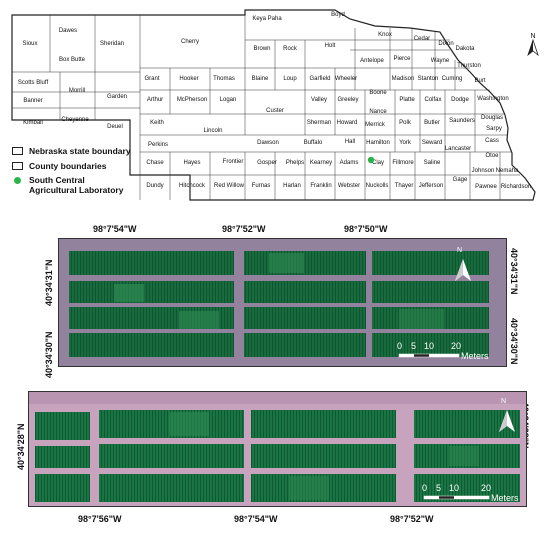 This screenshot has width=550, height=535. What do you see at coordinates (112, 44) in the screenshot?
I see `county-label-sheridan: Sheridan` at bounding box center [112, 44].